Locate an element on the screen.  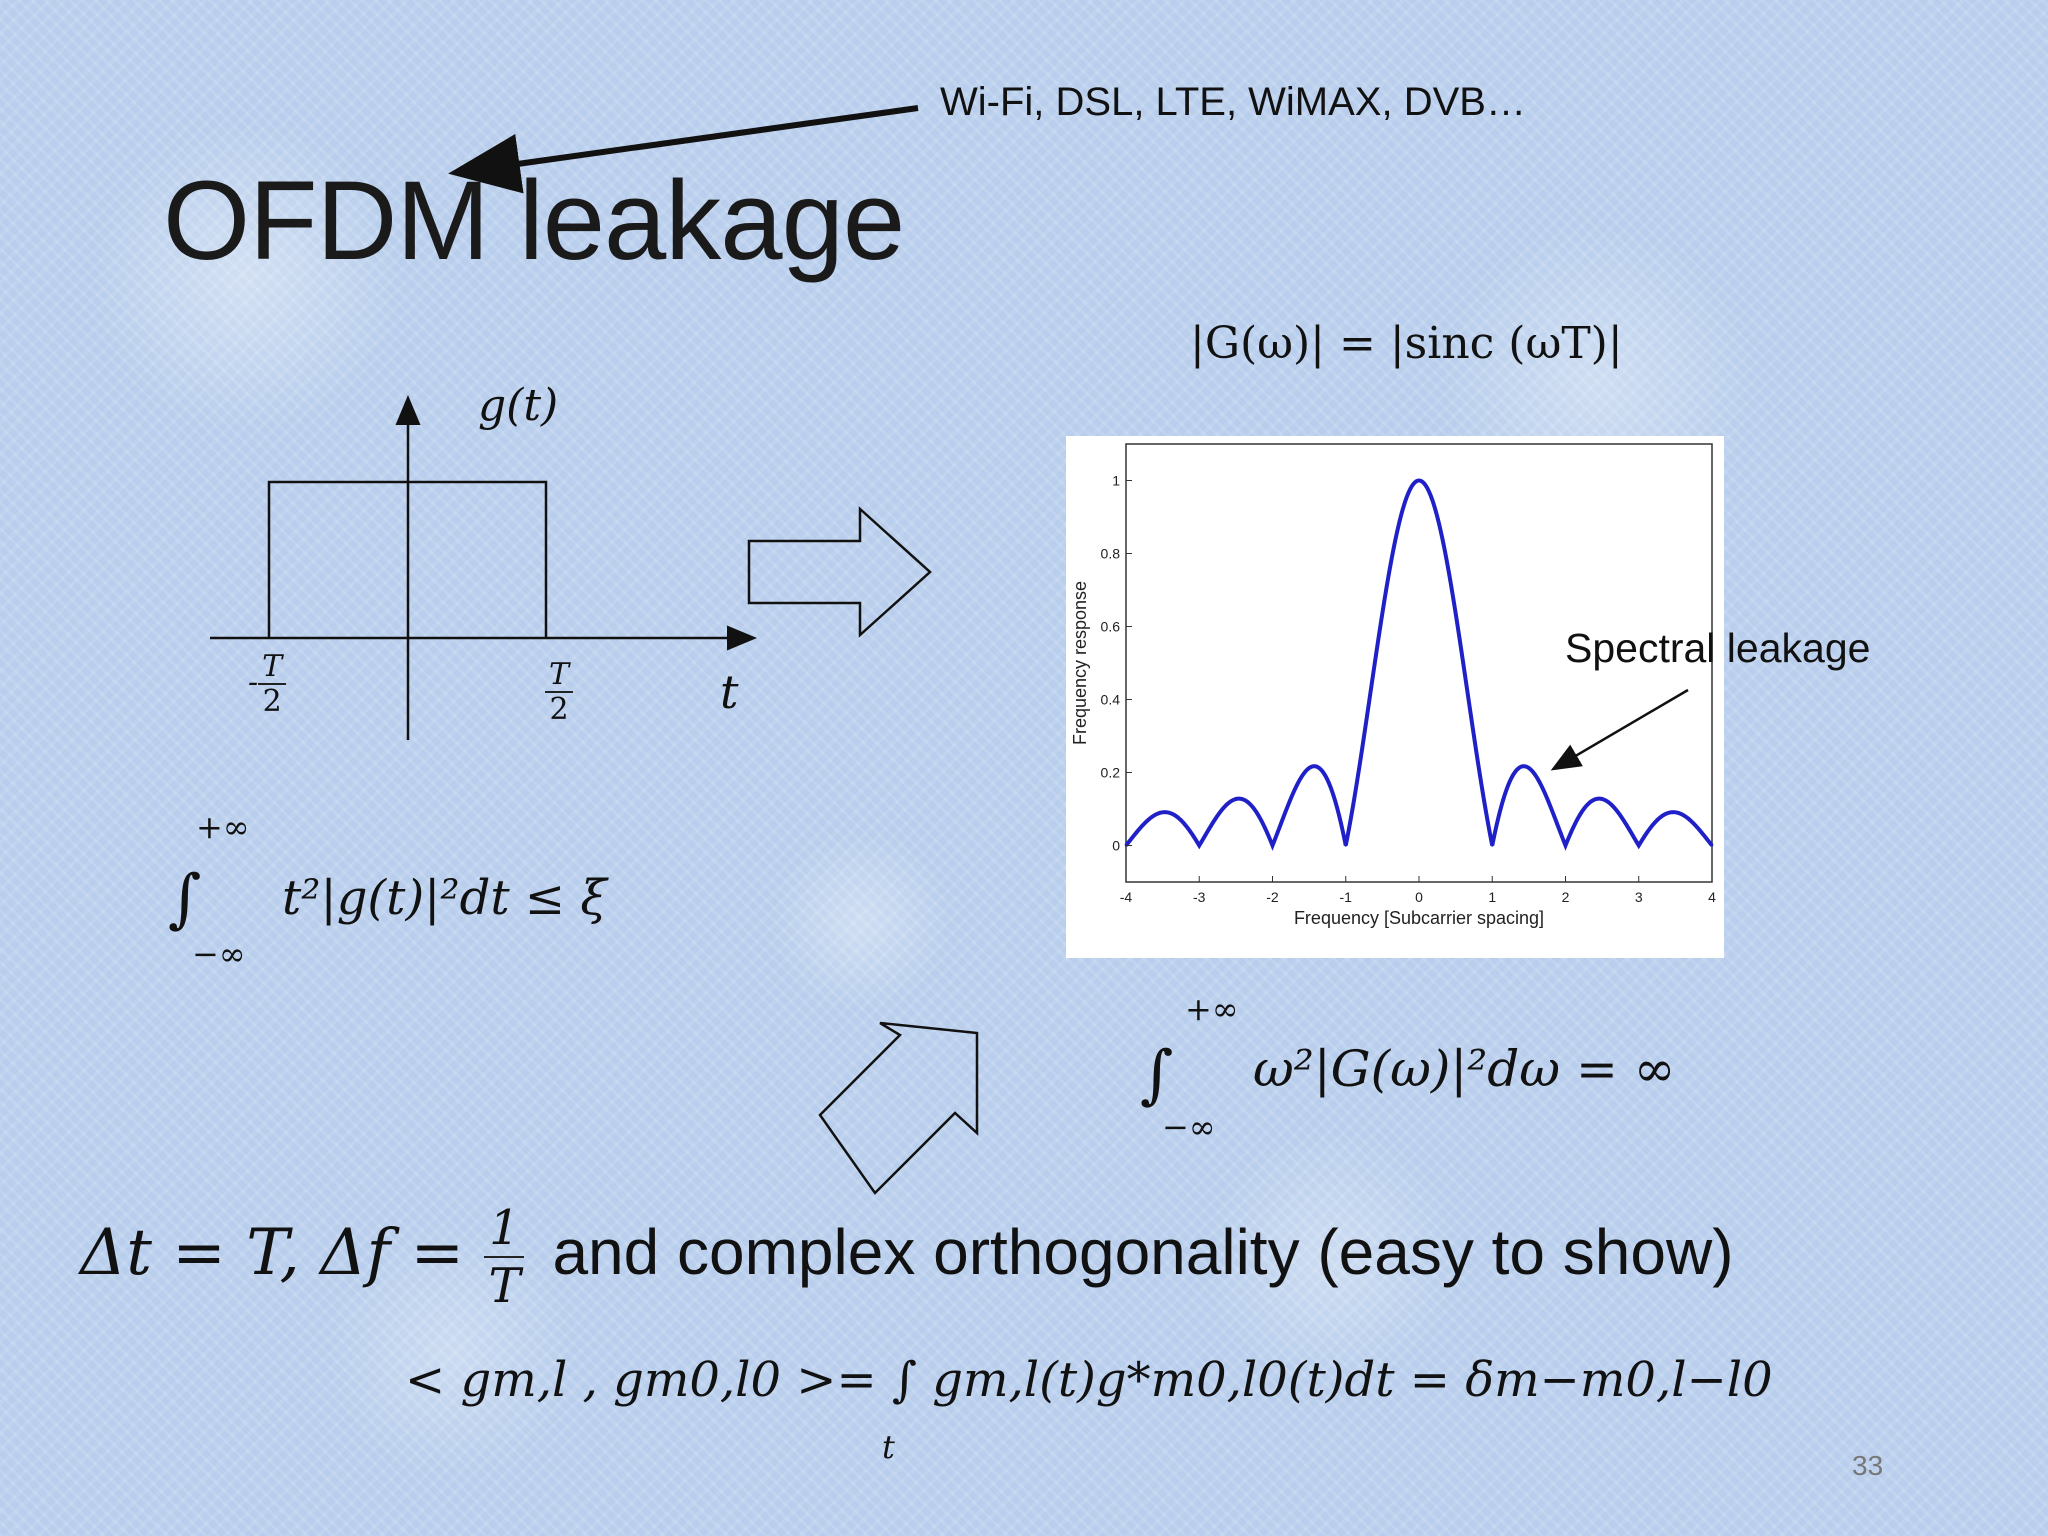
freq-int-body: ω²|G(ω)|²dω = ∞ is located at coordinates (1464, 1069).